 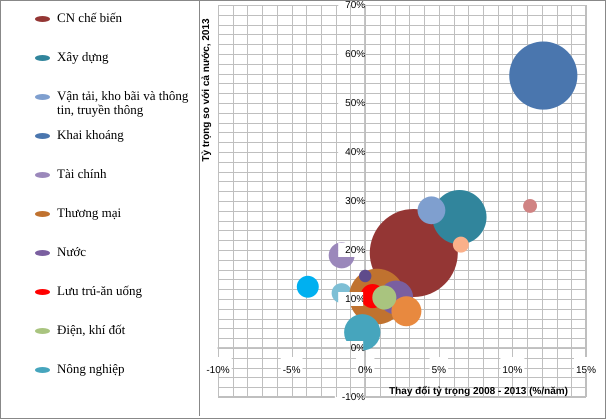 I want to click on legend-label: Xây dựng, so click(x=83, y=56).